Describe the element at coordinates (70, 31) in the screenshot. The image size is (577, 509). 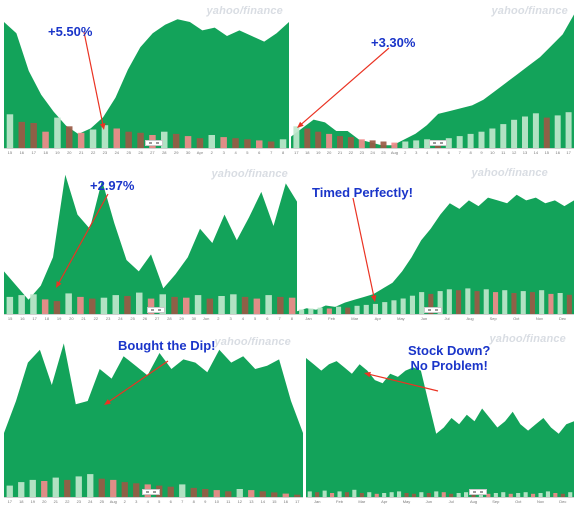
I see `annotation-1: +5.50%` at that location.